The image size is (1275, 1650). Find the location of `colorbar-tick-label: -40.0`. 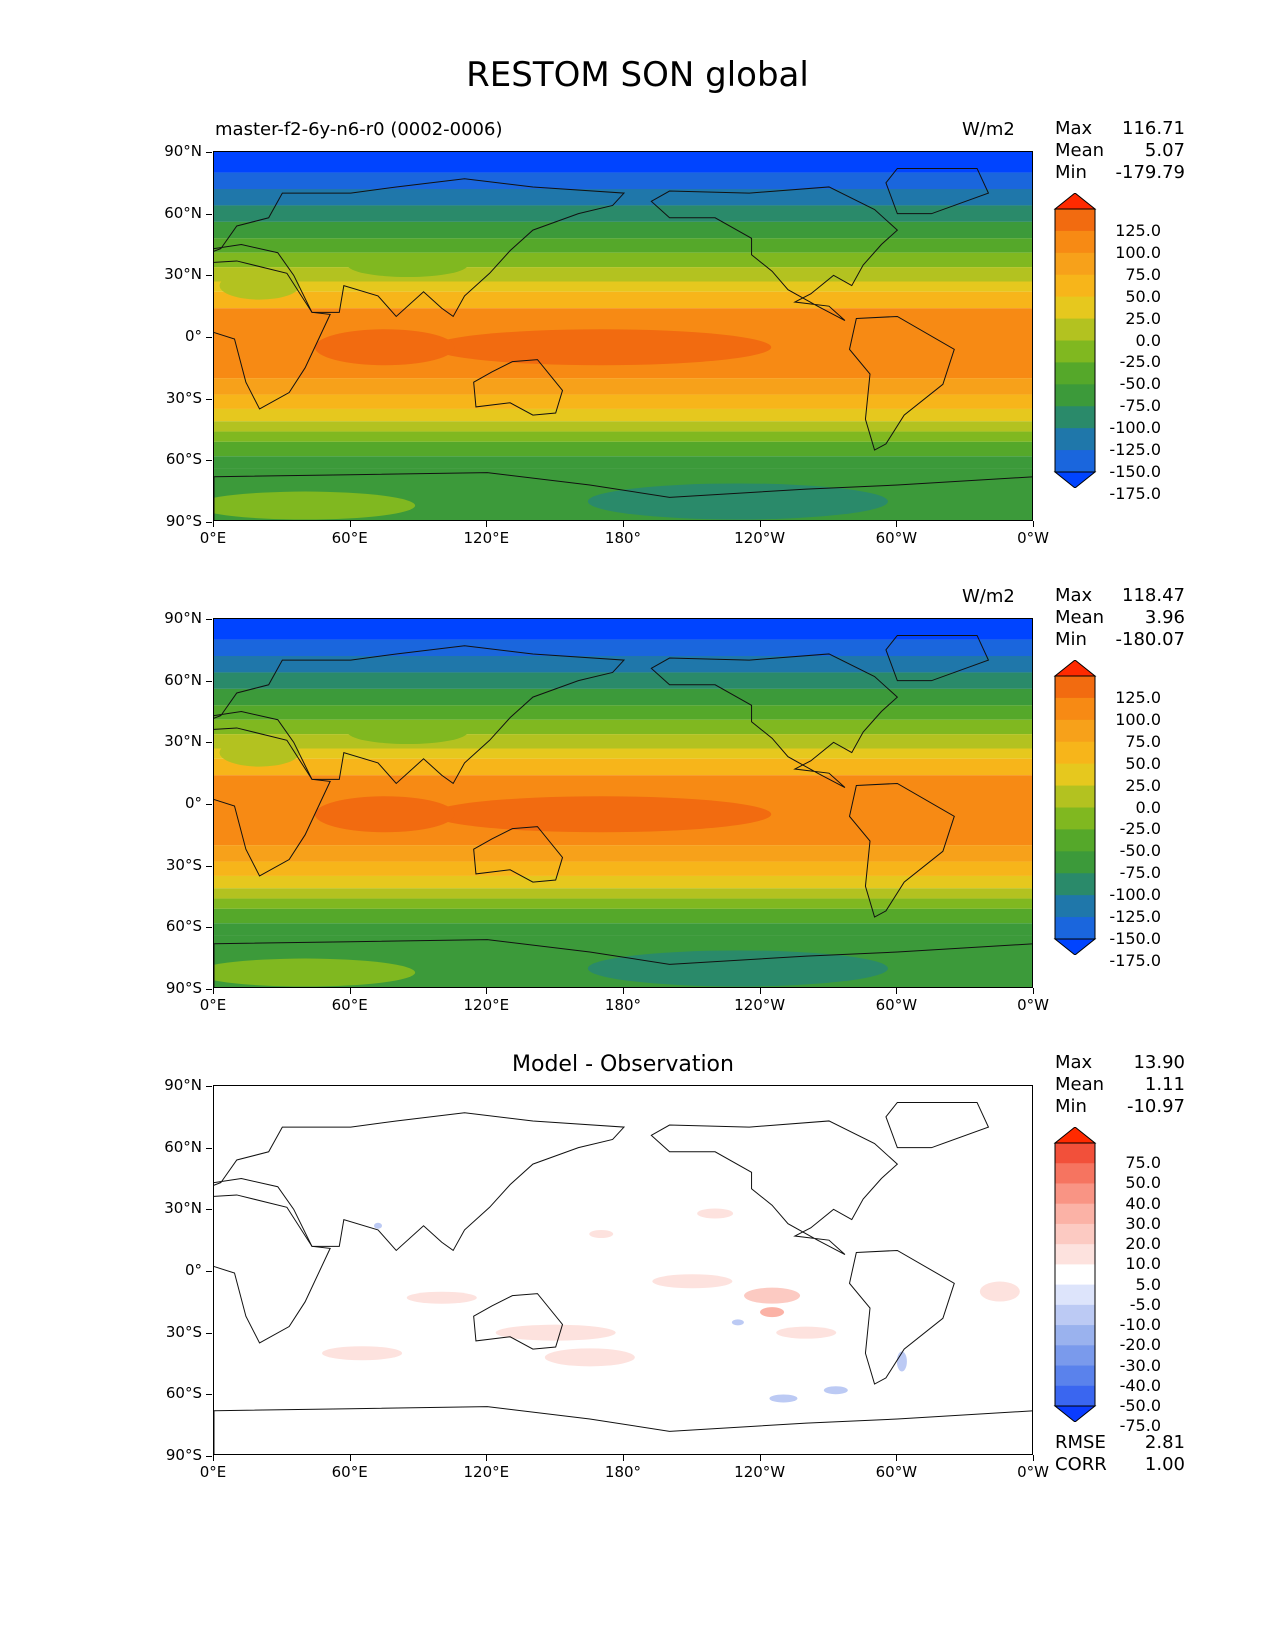

colorbar-tick-label: -40.0 is located at coordinates (1140, 1385).